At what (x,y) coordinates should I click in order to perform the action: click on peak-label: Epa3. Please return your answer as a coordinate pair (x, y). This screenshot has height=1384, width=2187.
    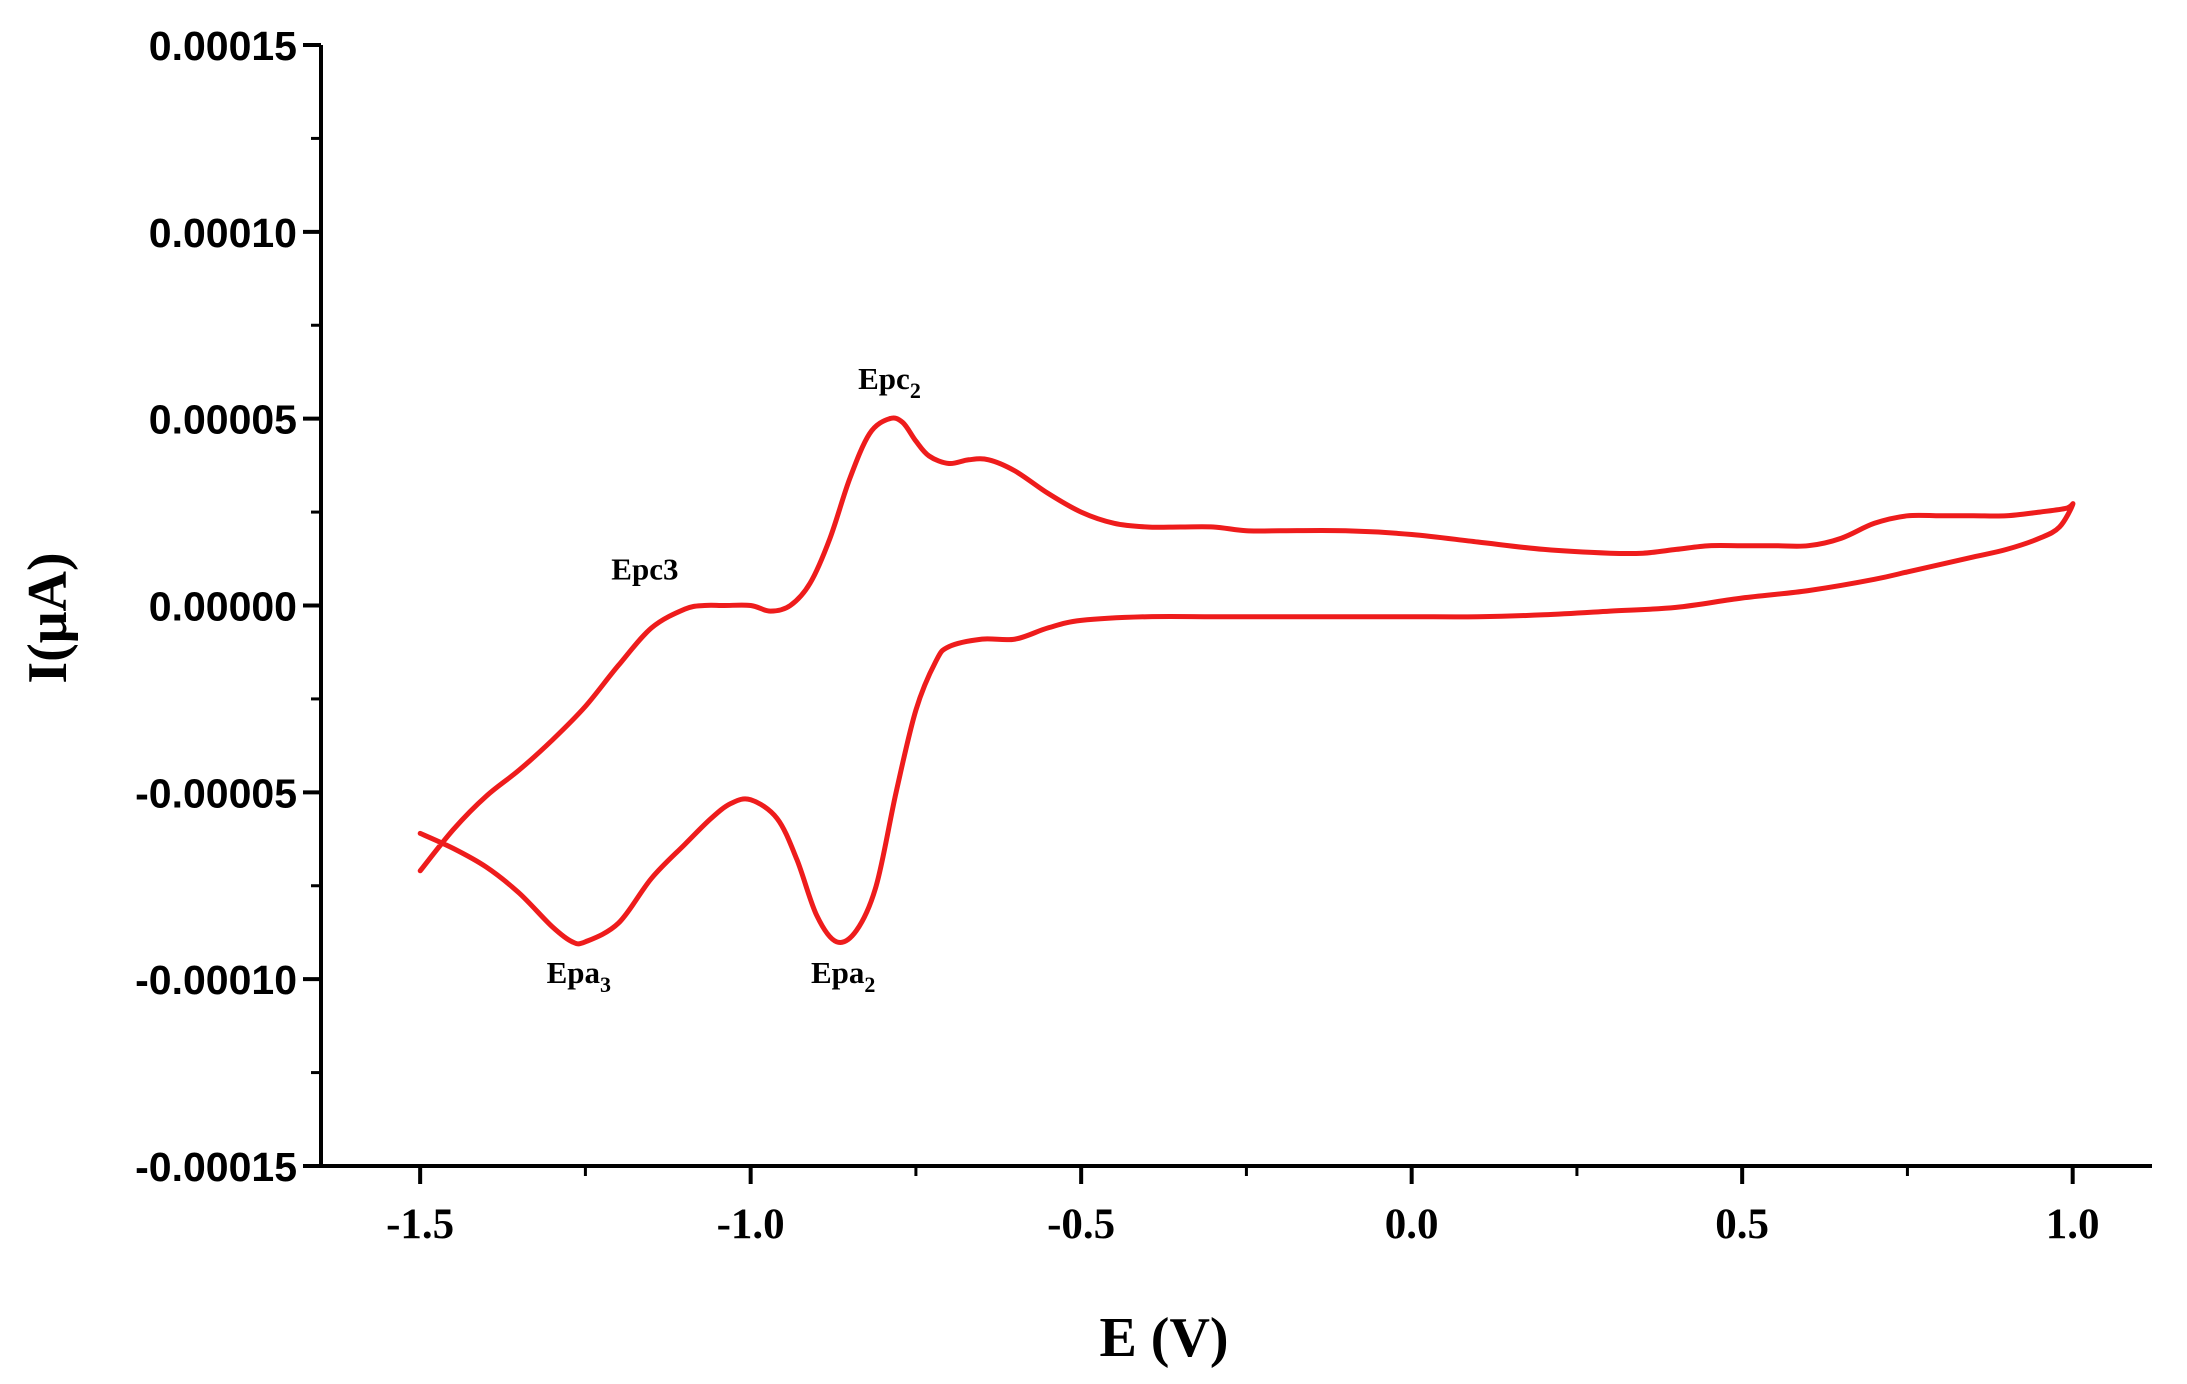
    Looking at the image, I should click on (579, 976).